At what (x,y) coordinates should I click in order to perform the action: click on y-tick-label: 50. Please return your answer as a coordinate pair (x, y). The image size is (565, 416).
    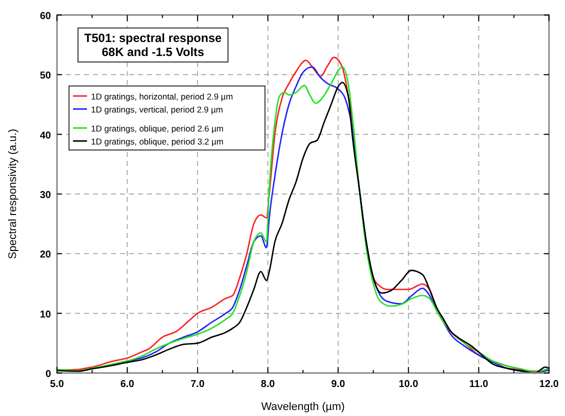
    Looking at the image, I should click on (46, 76).